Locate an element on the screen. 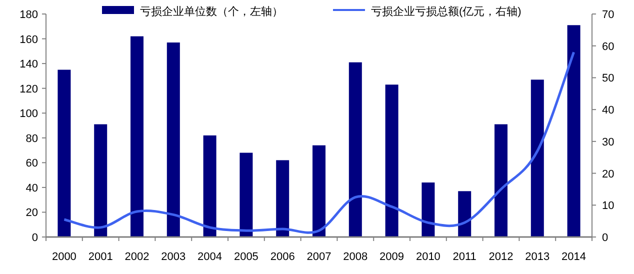 This screenshot has width=634, height=274. x-tick-label: 2006 is located at coordinates (282, 257).